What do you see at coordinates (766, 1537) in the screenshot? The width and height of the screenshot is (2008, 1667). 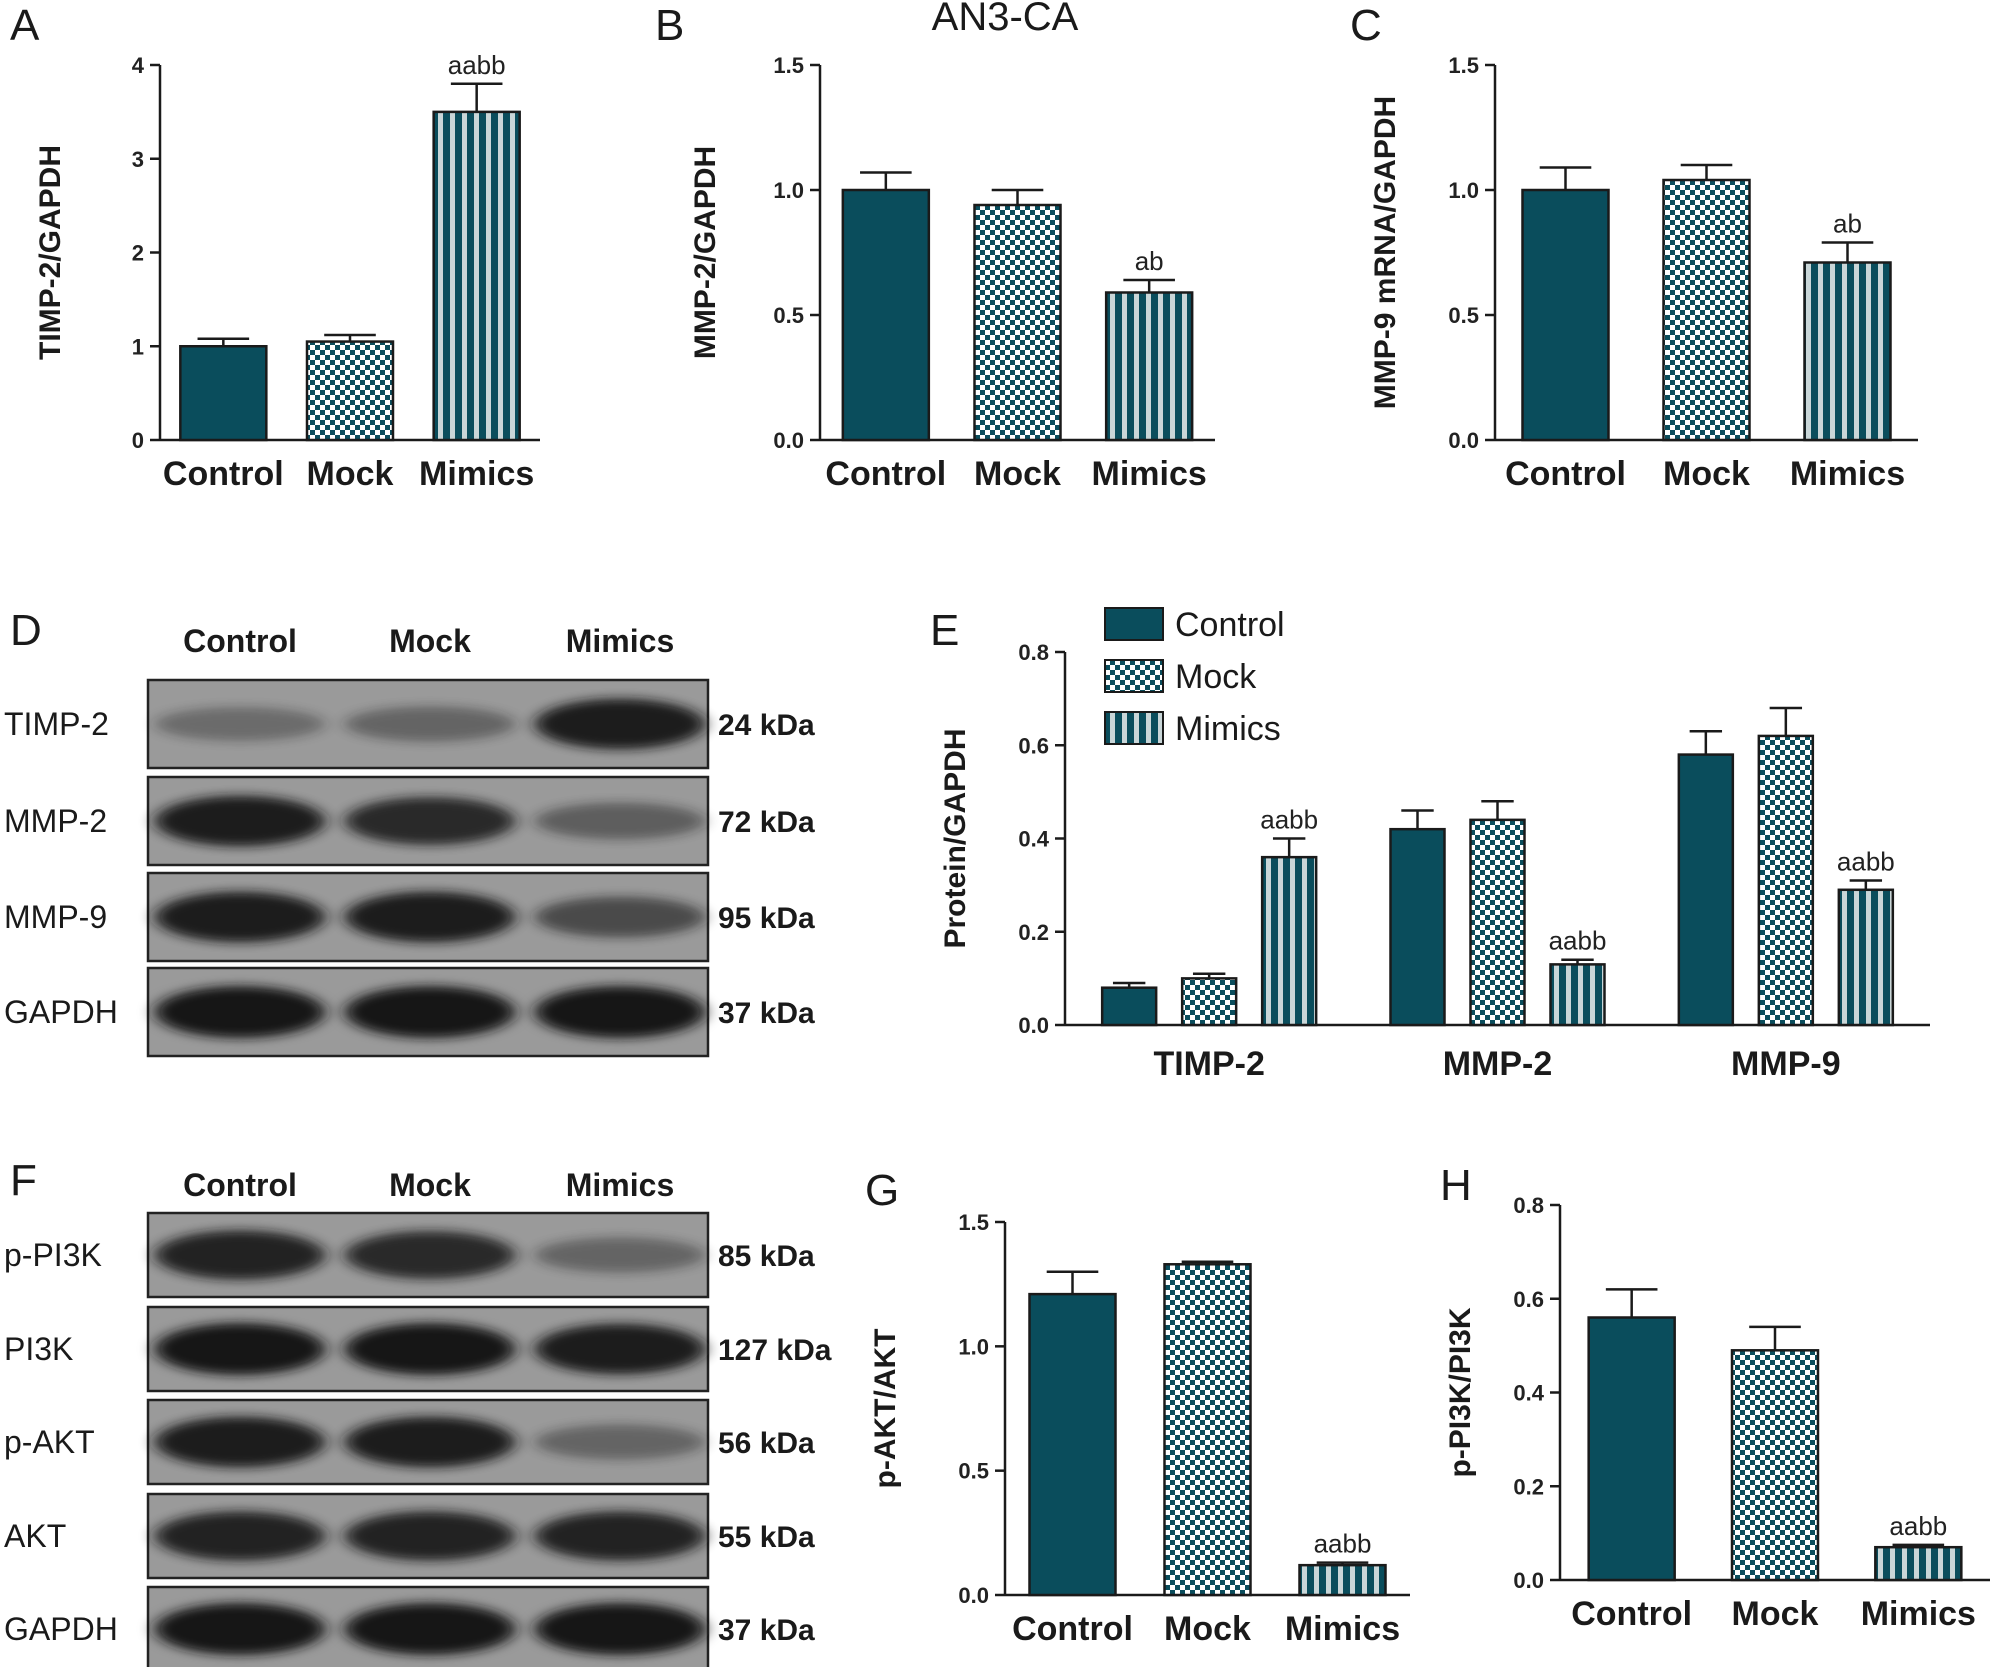 I see `molecular-weight-label: 55 kDa` at bounding box center [766, 1537].